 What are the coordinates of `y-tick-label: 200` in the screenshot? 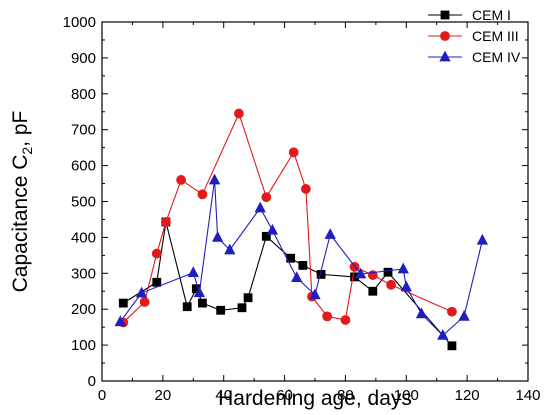 It's located at (83, 309).